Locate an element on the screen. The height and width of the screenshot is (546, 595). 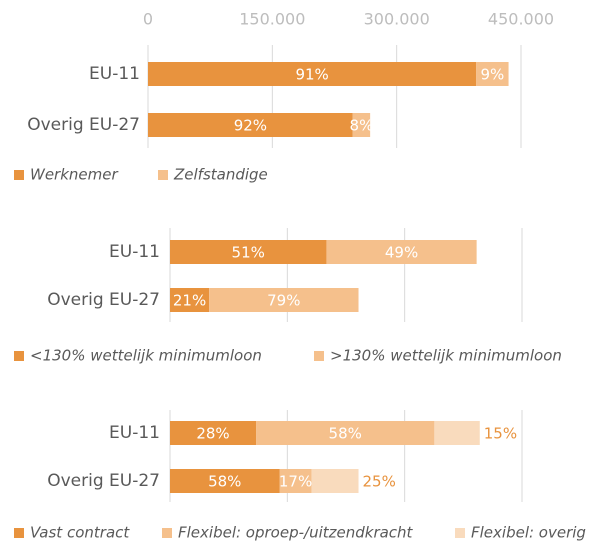
legend-label: Zelfstandige is located at coordinates (220, 175).